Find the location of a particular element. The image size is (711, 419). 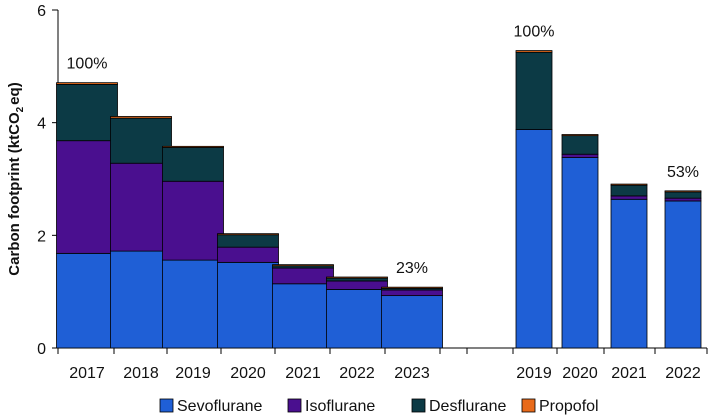

legend-label-isoflurane: Isoflurane is located at coordinates (340, 406).